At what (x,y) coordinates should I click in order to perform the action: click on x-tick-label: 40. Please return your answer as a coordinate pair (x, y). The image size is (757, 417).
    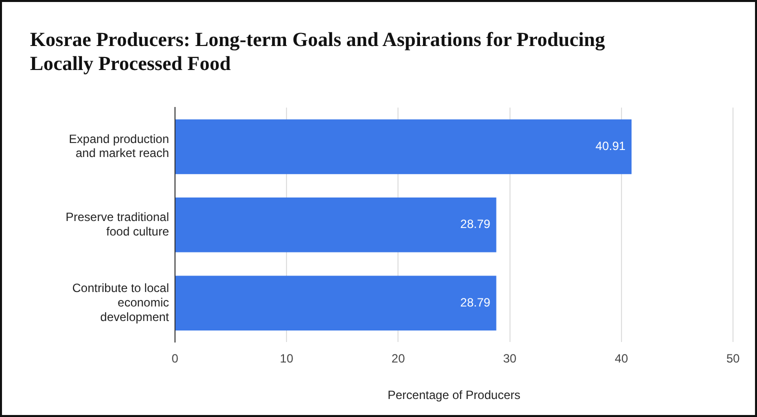
    Looking at the image, I should click on (621, 359).